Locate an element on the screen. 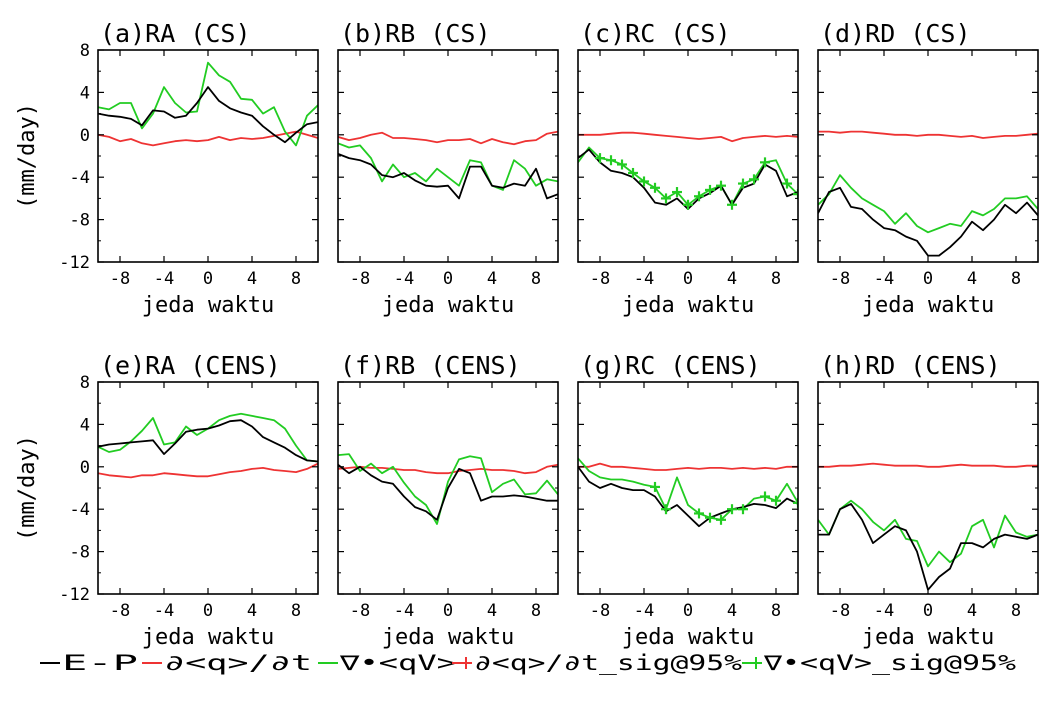 This screenshot has width=1056, height=720. legend-item: ∇•<qV> is located at coordinates (387, 663).